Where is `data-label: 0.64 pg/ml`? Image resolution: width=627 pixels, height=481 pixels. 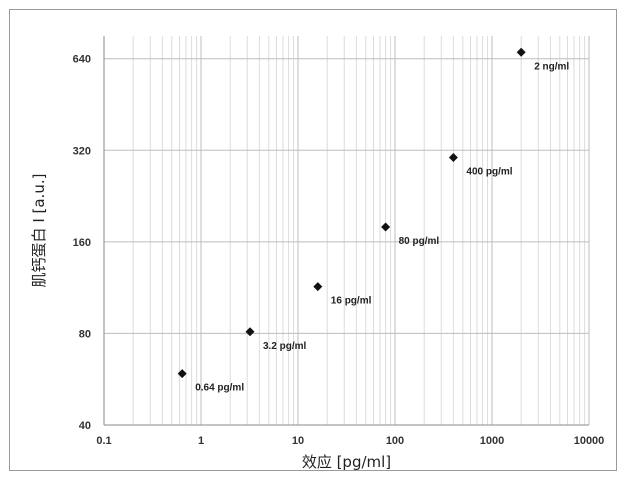 data-label: 0.64 pg/ml is located at coordinates (219, 388).